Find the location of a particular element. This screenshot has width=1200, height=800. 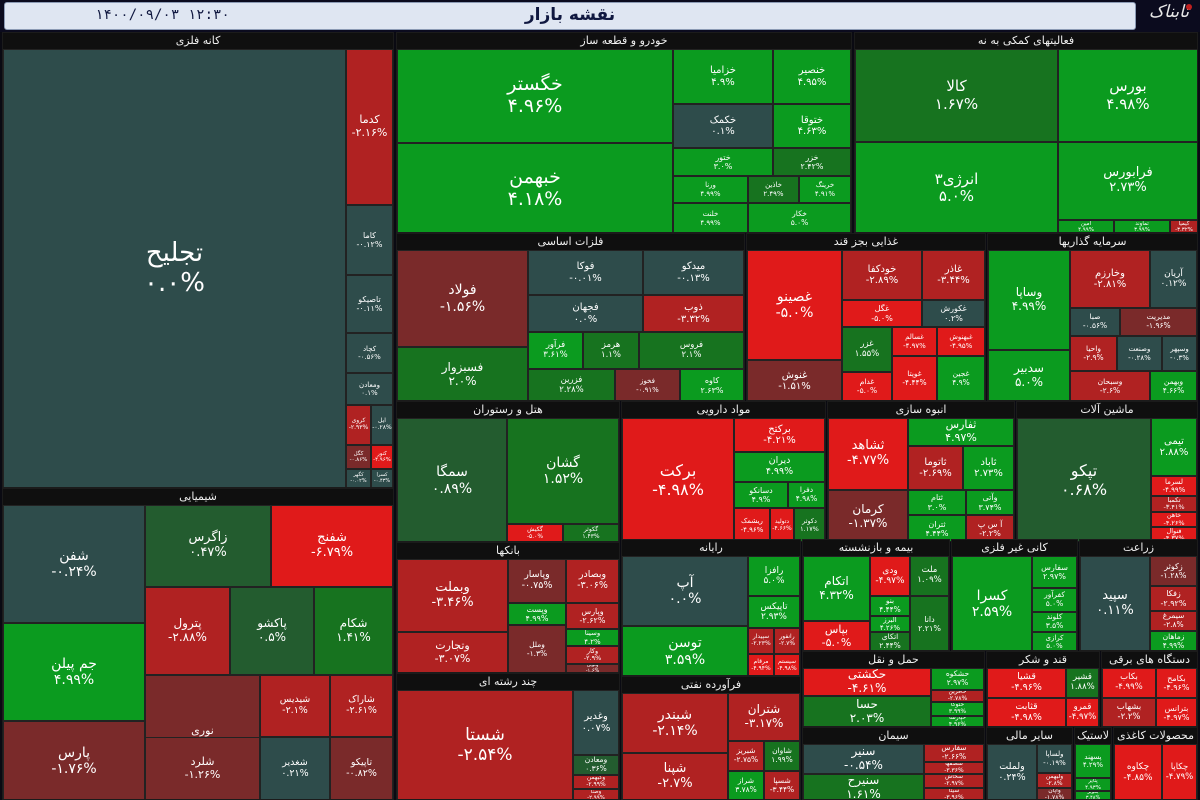

stock-tile: شستا -۲.۵۴% is located at coordinates (485, 744).